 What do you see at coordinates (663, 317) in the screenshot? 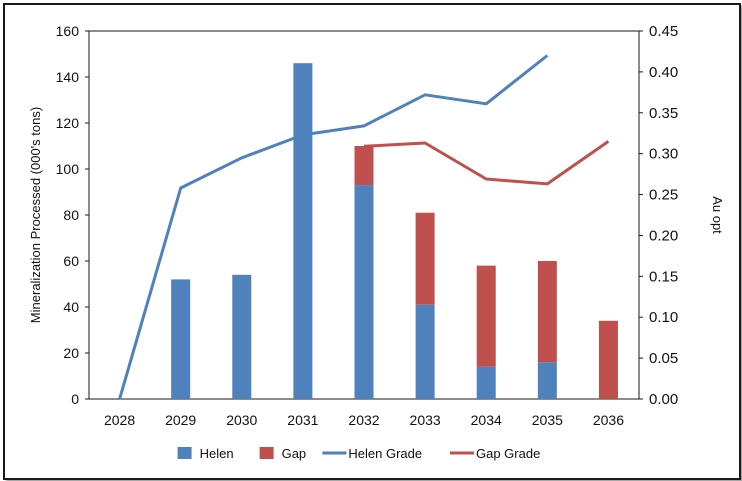
I see `y-tick-label-right: 0.10` at bounding box center [663, 317].